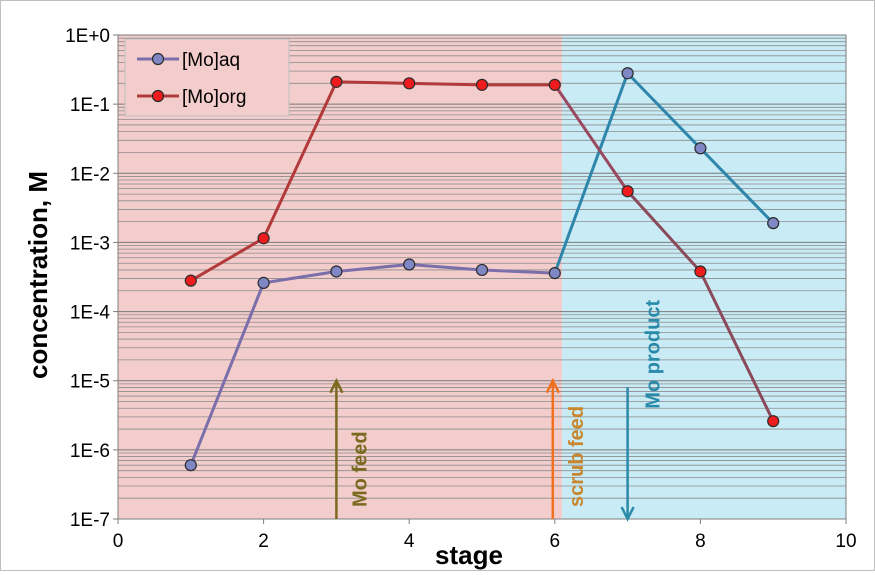  I want to click on y-tick-label: 1E+0, so click(87, 36).